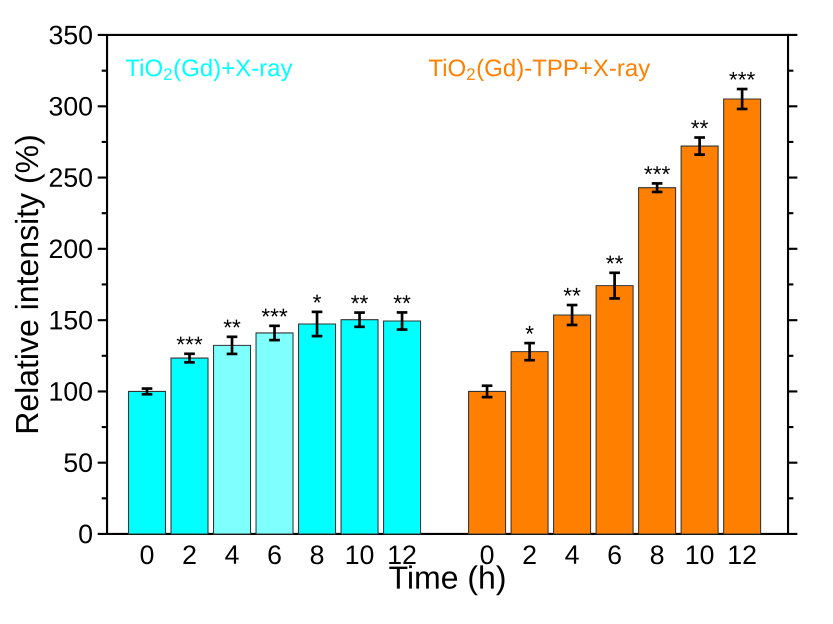 Image resolution: width=833 pixels, height=624 pixels. What do you see at coordinates (209, 70) in the screenshot?
I see `text: TiO$_{2}$(Gd)+X-ray` at bounding box center [209, 70].